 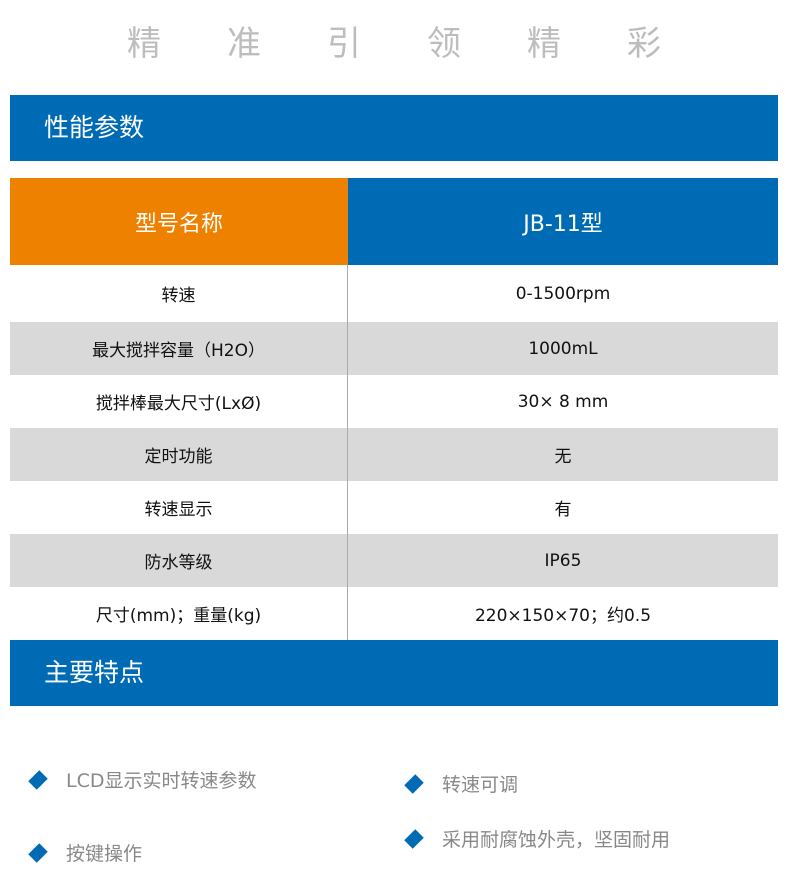 I want to click on row-value: IP65, so click(x=563, y=560).